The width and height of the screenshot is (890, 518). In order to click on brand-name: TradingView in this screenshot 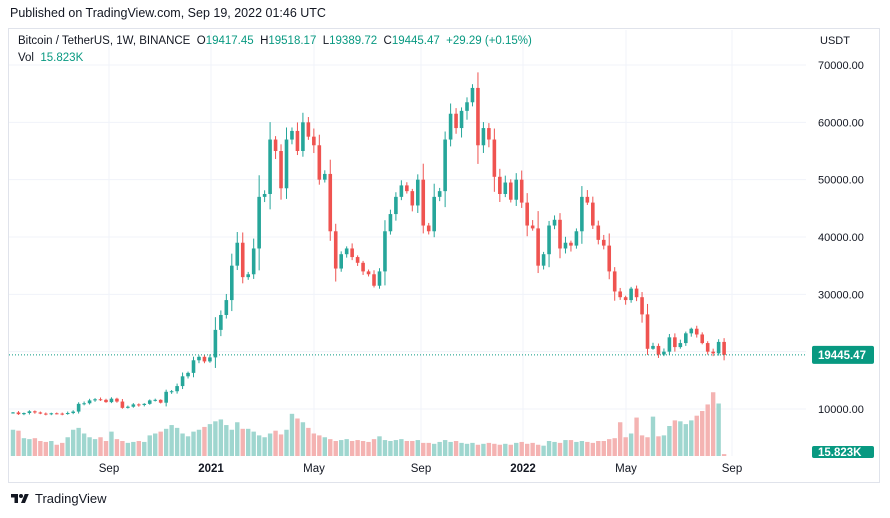, I will do `click(71, 498)`.